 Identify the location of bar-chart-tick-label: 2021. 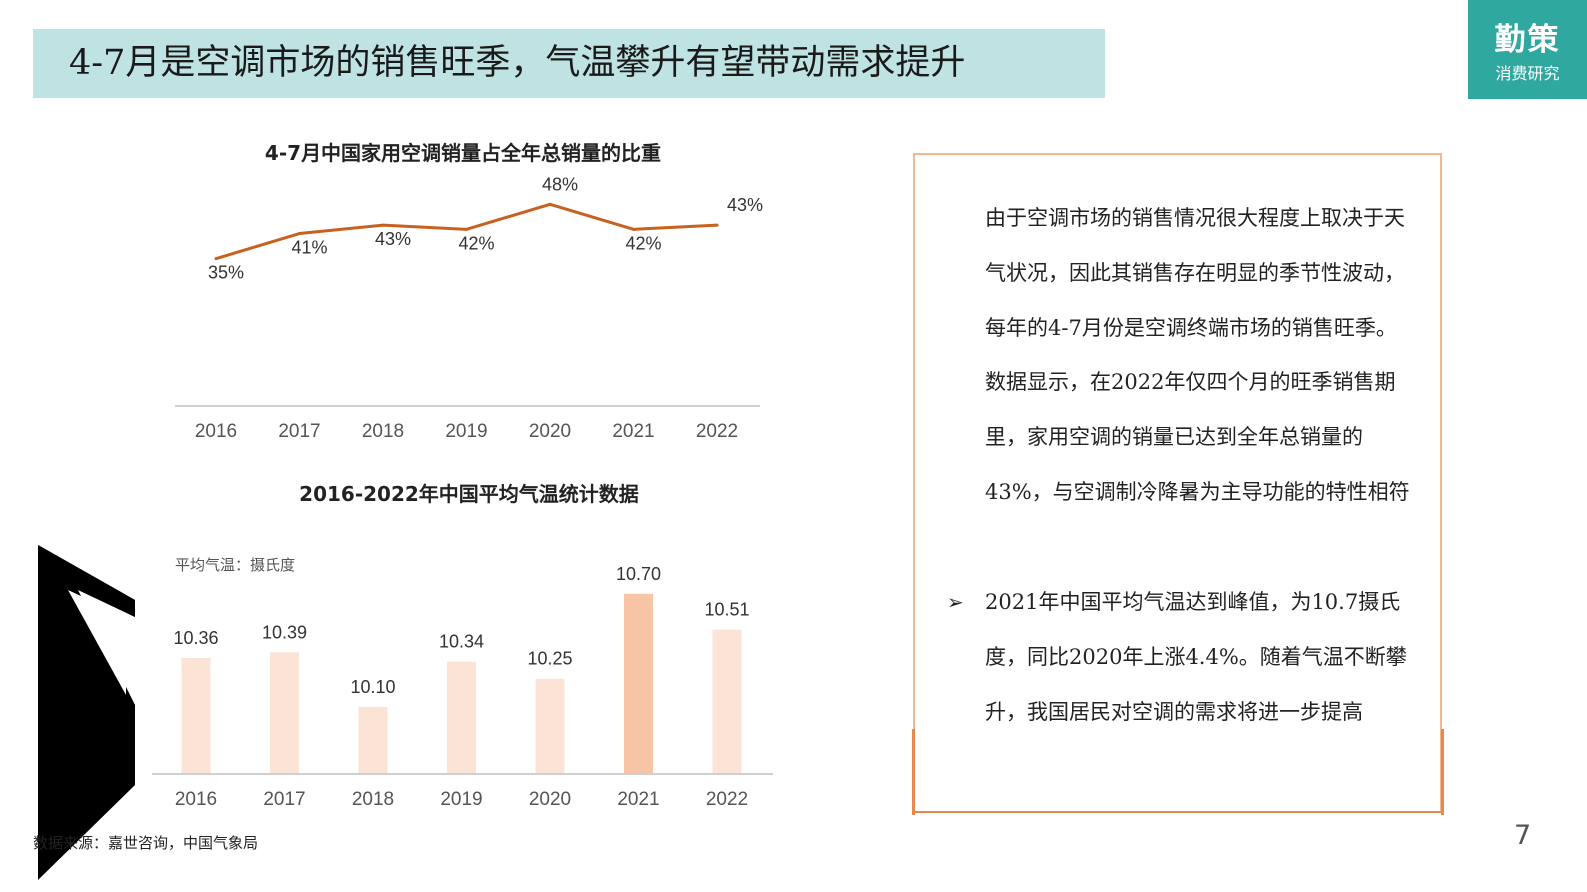
(638, 799).